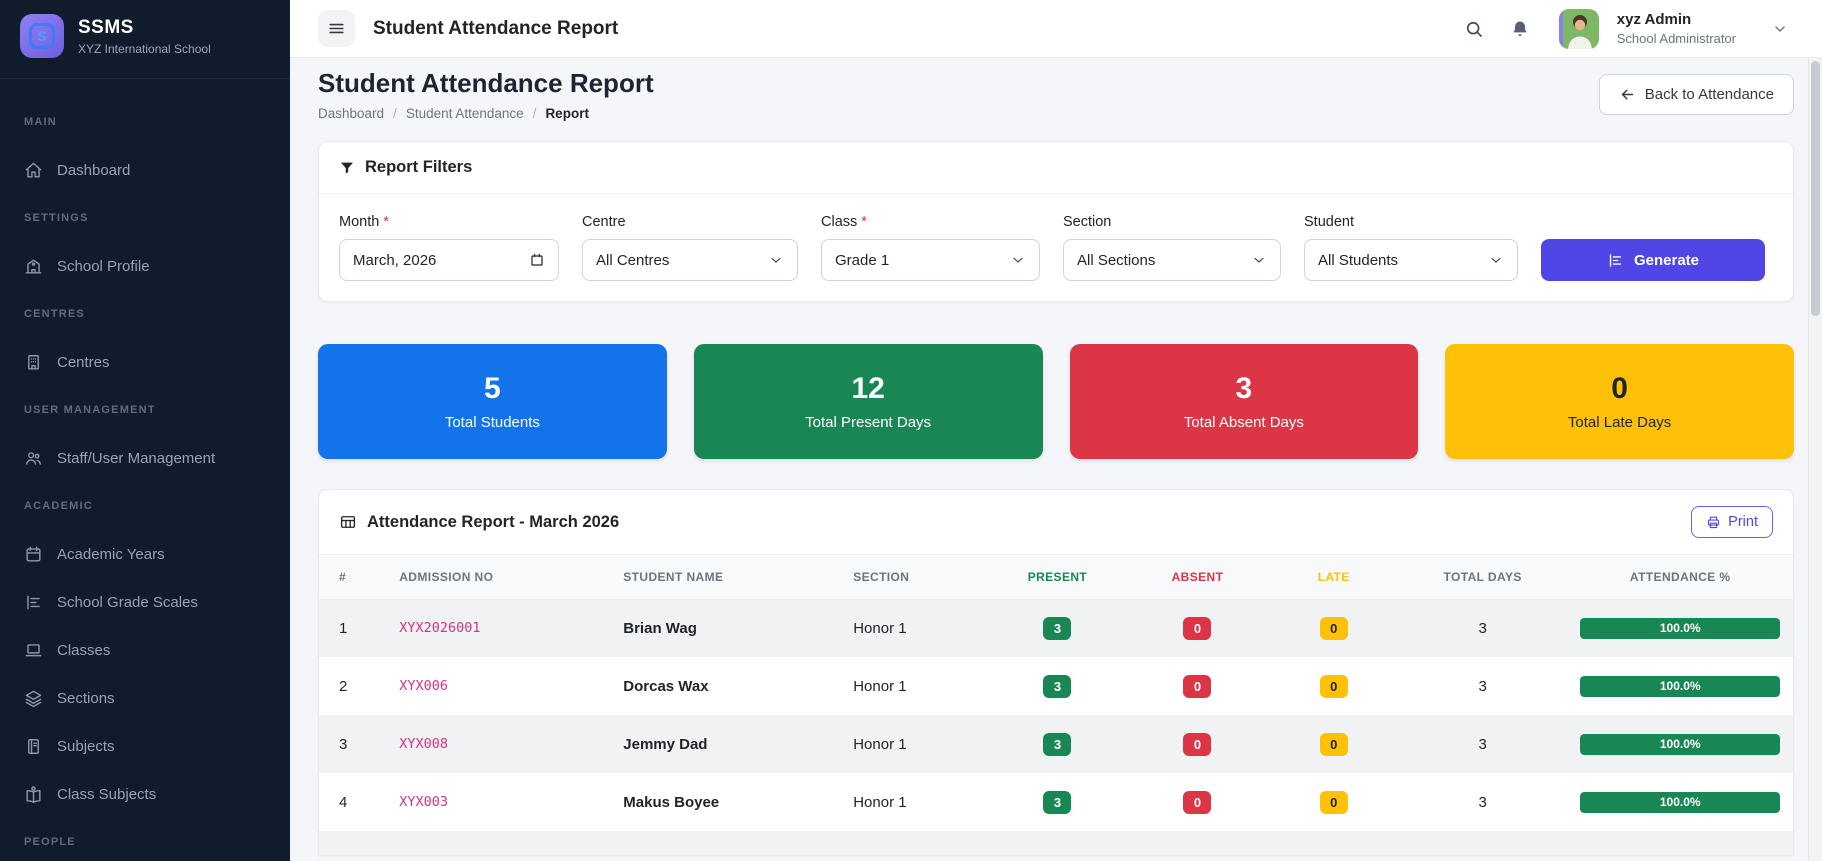 This screenshot has height=861, width=1822. I want to click on col-total-days: TOTAL DAYS, so click(1482, 577).